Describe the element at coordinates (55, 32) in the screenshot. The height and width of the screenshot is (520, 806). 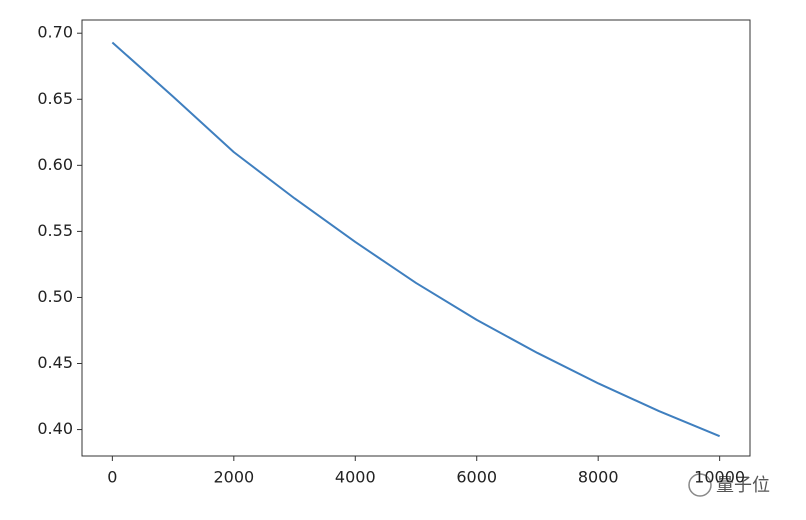
I see `y-tick-label: 0.70` at that location.